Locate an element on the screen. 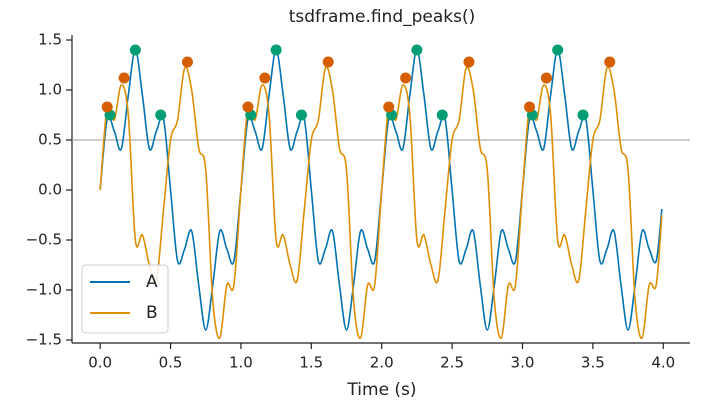 Image resolution: width=702 pixels, height=414 pixels. x-tick-label: 1.5 is located at coordinates (311, 363).